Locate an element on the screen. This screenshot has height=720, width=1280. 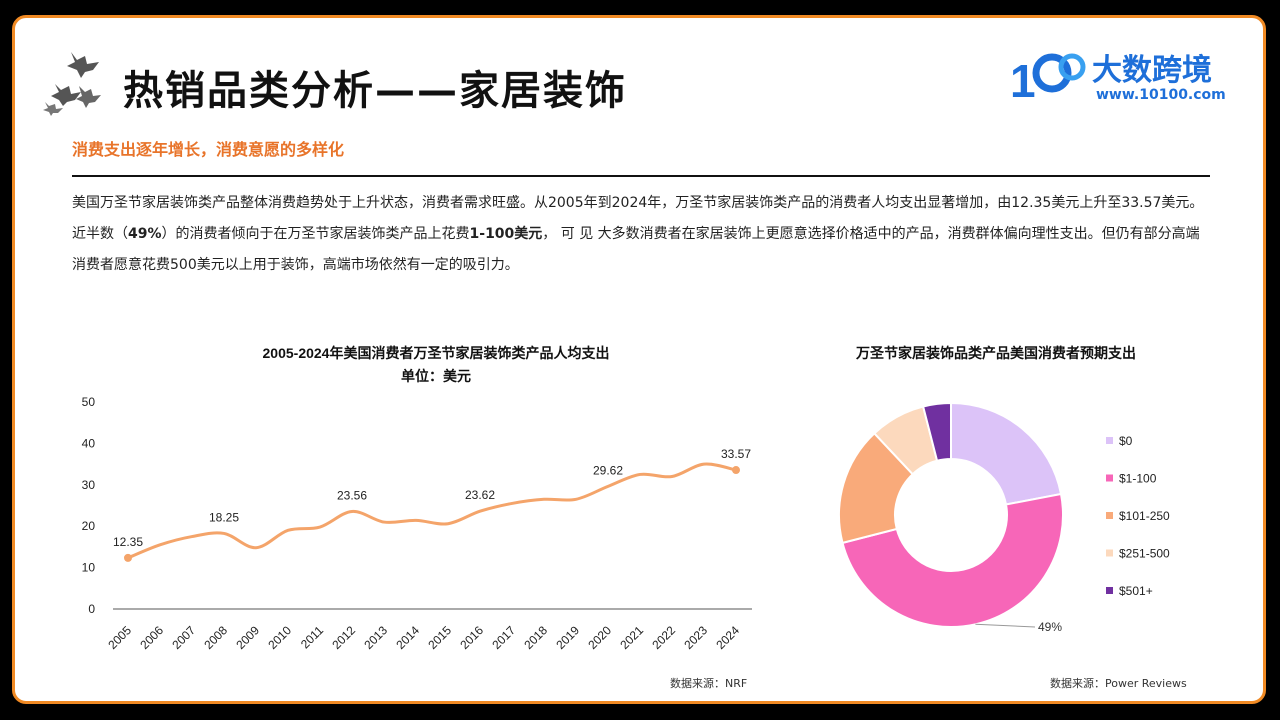
x-tick-label: 2009 is located at coordinates (247, 637).